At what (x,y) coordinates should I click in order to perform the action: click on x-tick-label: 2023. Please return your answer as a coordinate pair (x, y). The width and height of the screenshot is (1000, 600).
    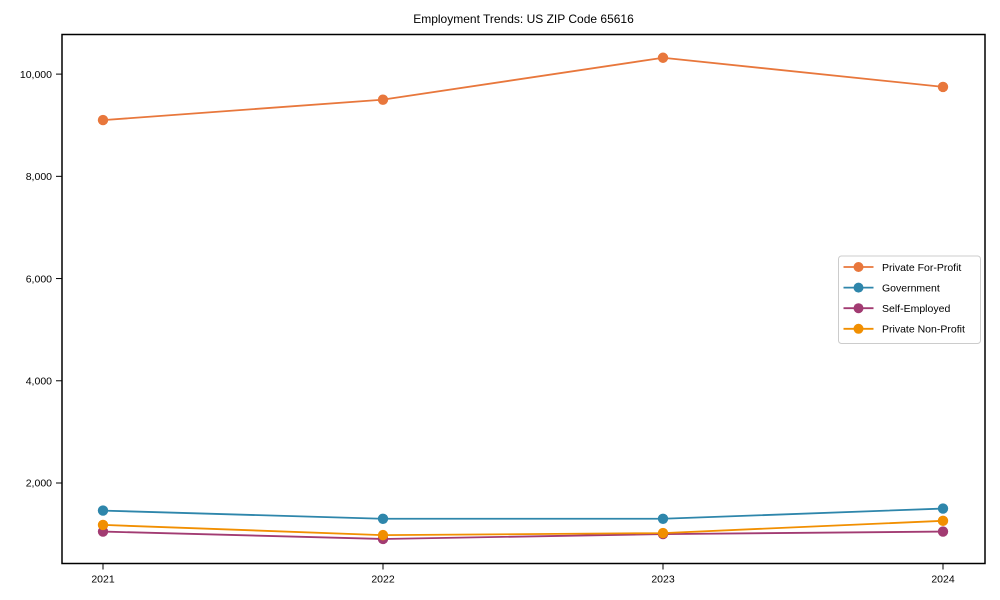
    Looking at the image, I should click on (663, 580).